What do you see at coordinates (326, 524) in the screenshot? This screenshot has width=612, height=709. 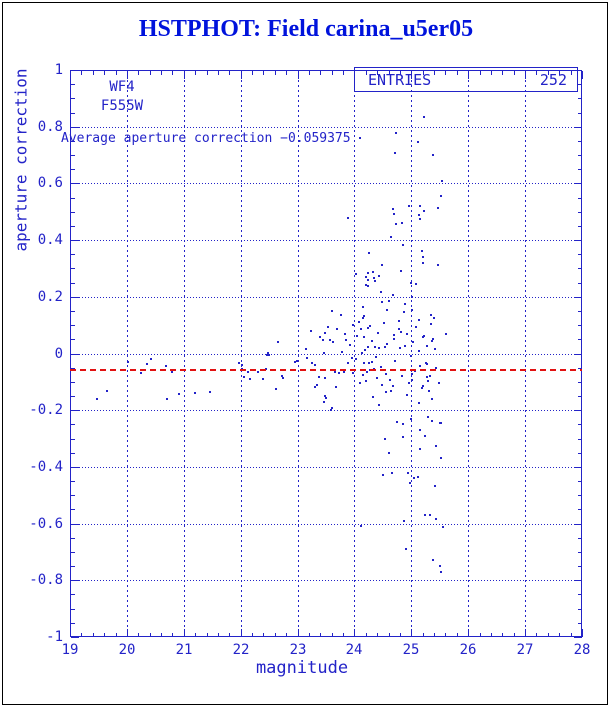 I see `horizontal-gridline` at bounding box center [326, 524].